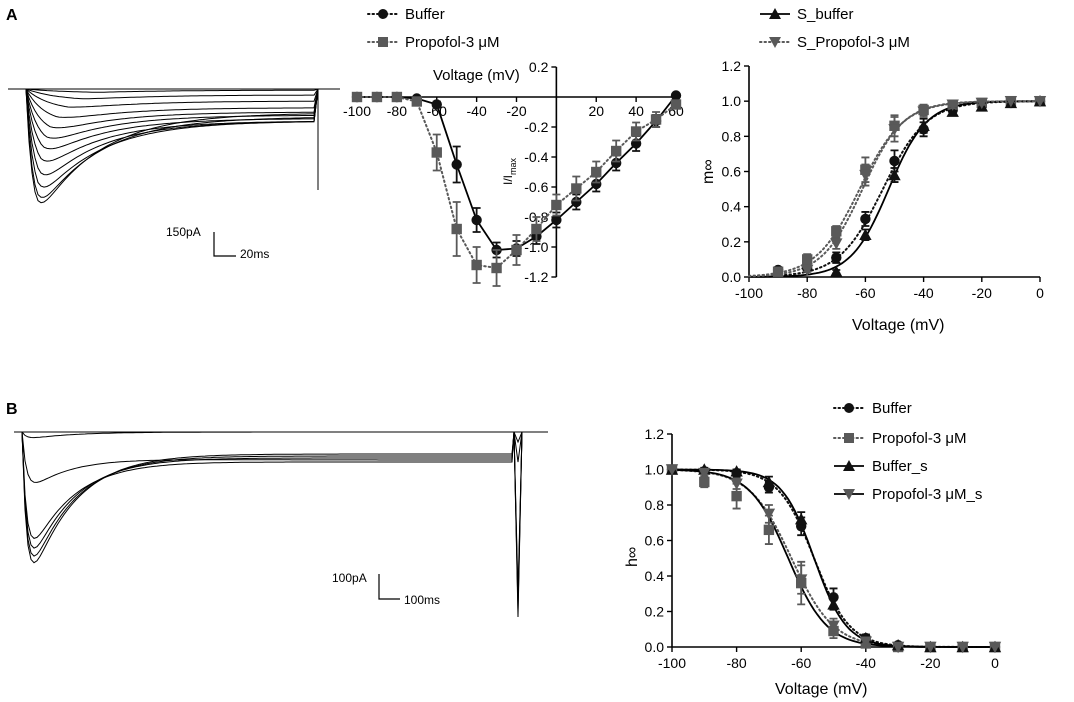  I want to click on inact-x-tick-label: -20, so click(930, 663).